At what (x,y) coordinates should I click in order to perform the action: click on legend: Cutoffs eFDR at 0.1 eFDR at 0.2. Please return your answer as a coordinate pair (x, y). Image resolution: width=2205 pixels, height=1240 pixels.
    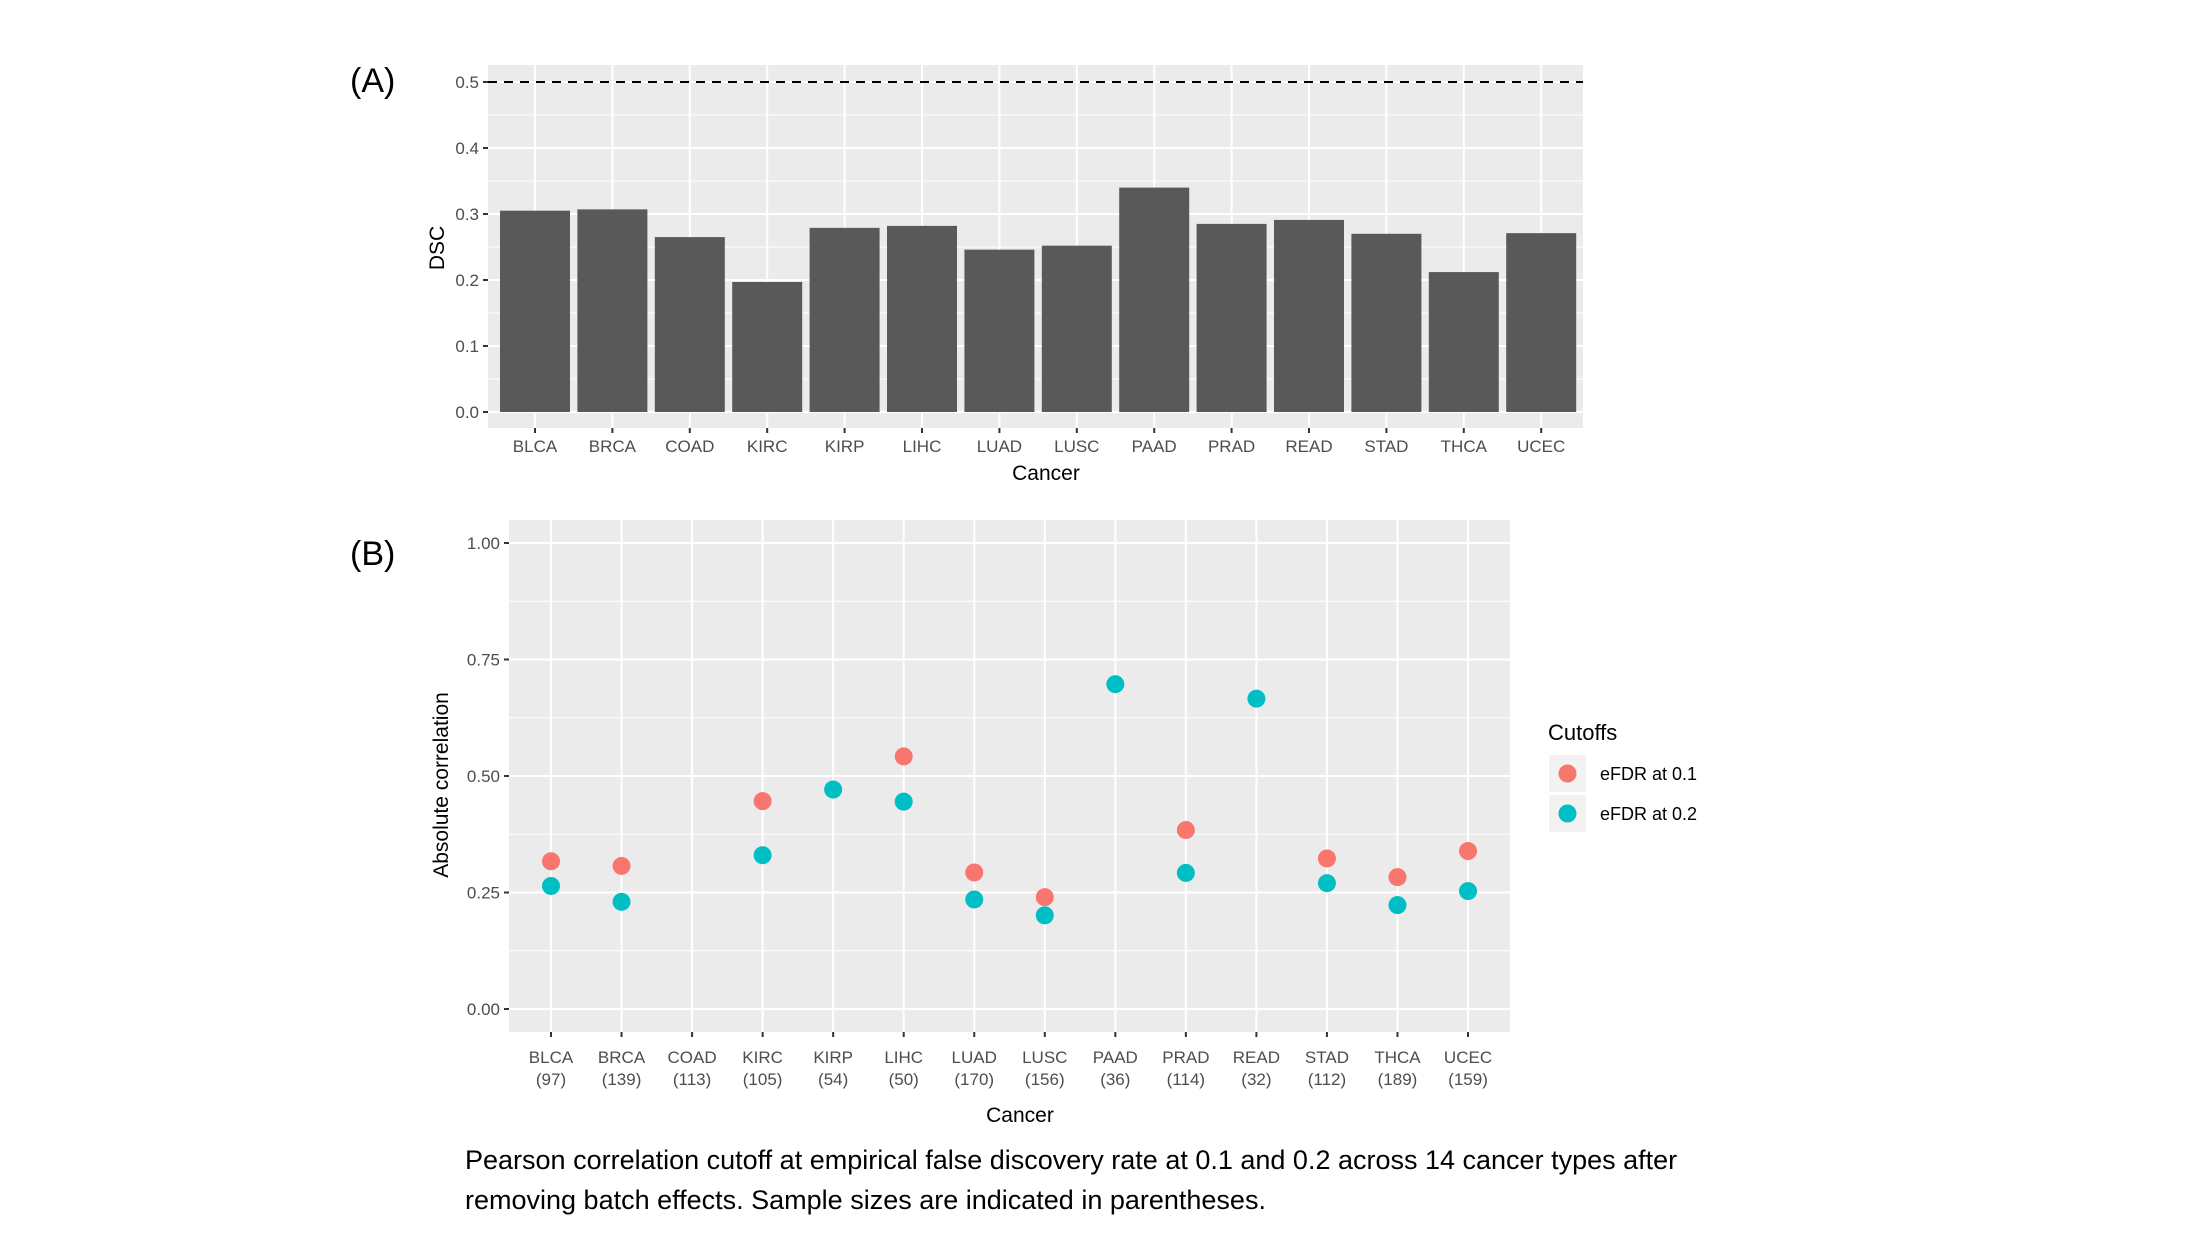
    Looking at the image, I should click on (1622, 776).